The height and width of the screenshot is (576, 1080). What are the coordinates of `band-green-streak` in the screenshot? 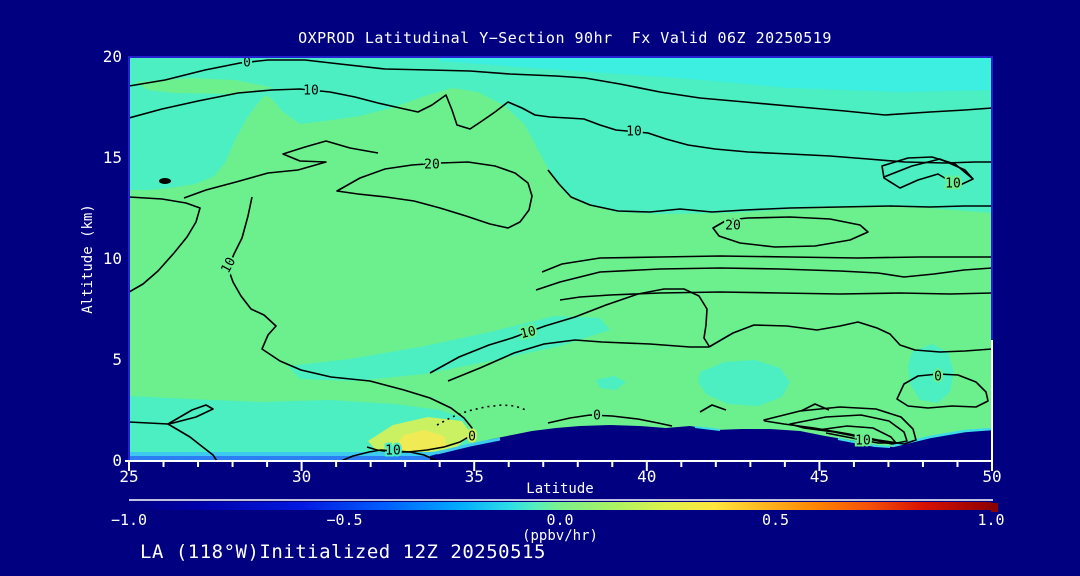 It's located at (205, 86).